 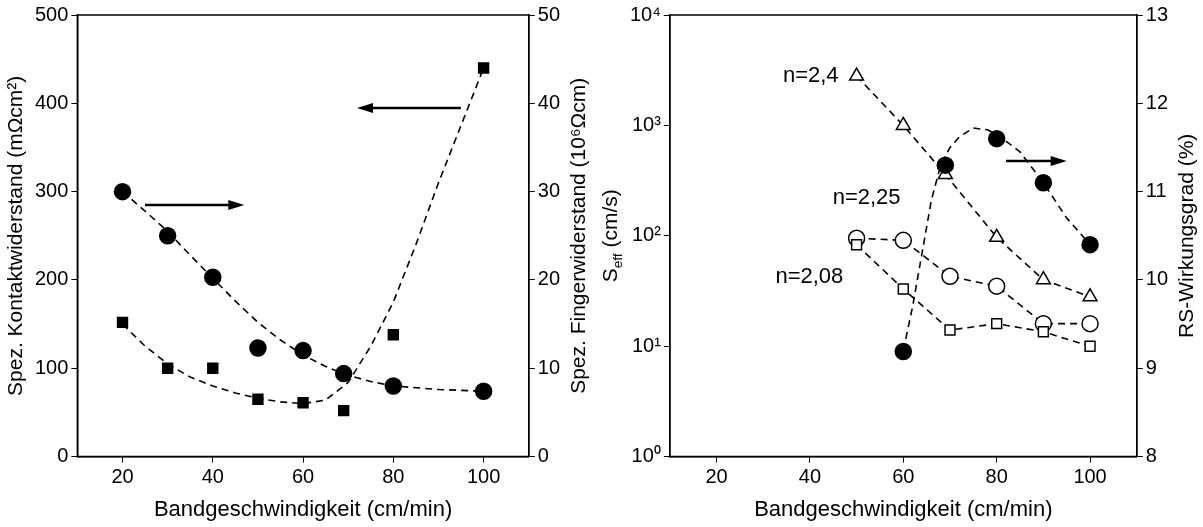 What do you see at coordinates (646, 123) in the screenshot?
I see `y-tick-label: 10³` at bounding box center [646, 123].